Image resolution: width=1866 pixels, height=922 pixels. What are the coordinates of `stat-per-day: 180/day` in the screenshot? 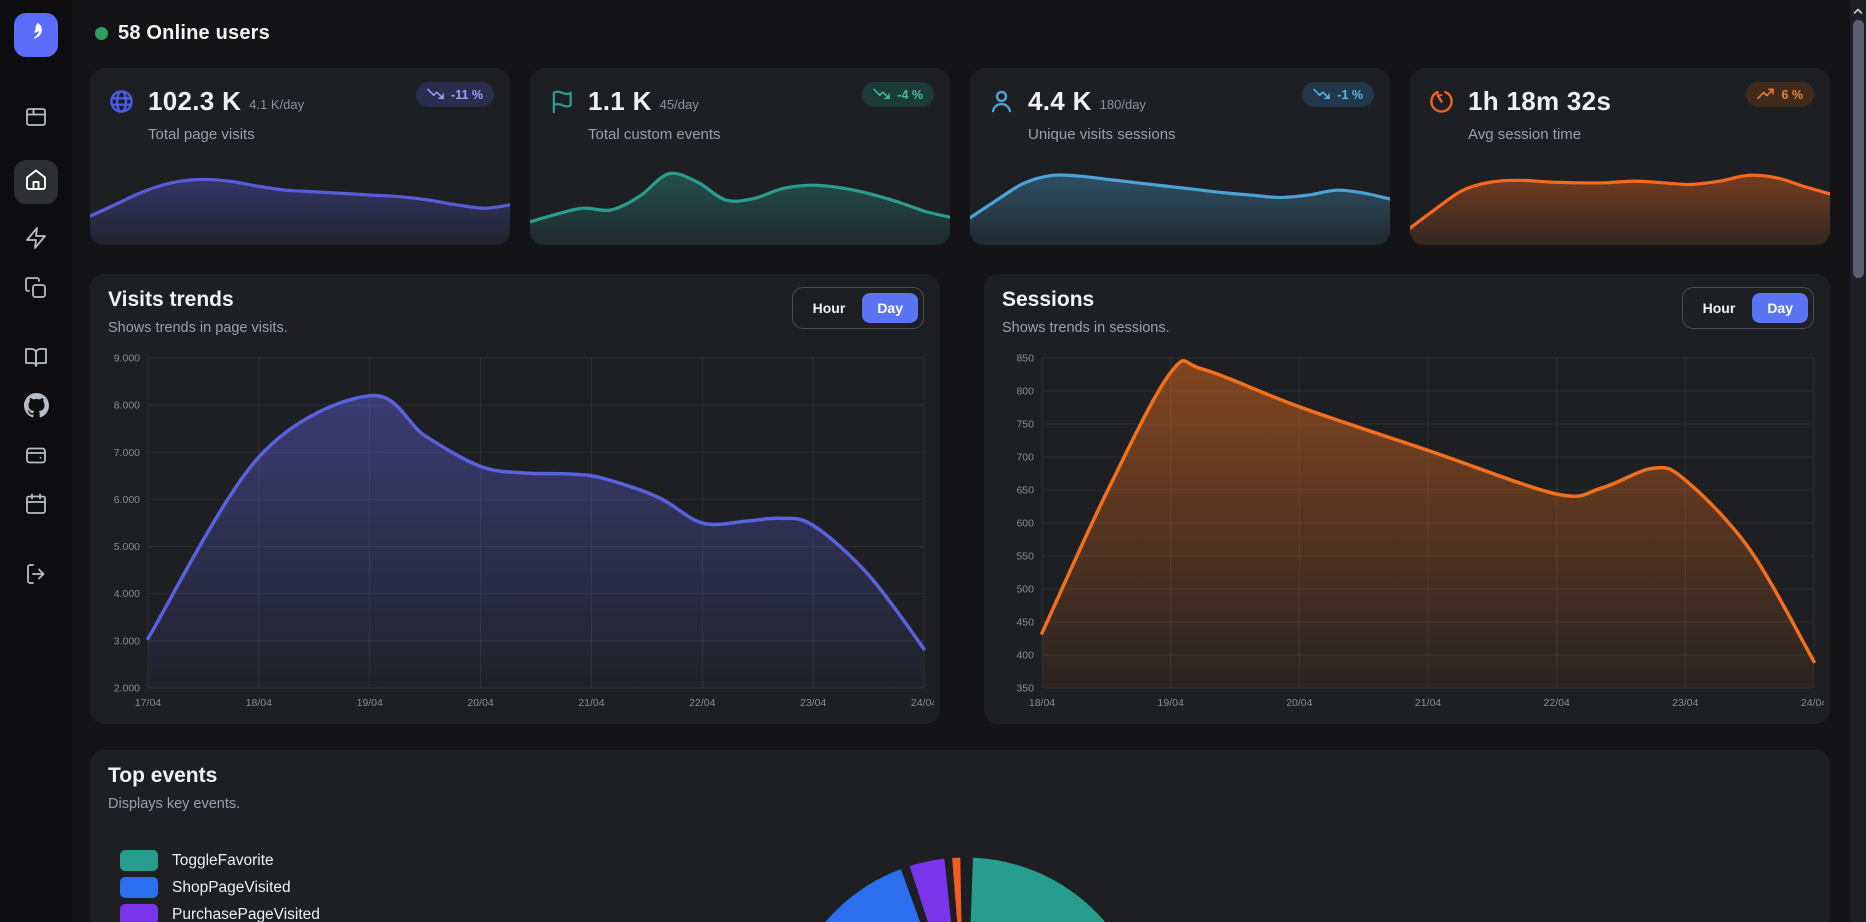 It's located at (1122, 104).